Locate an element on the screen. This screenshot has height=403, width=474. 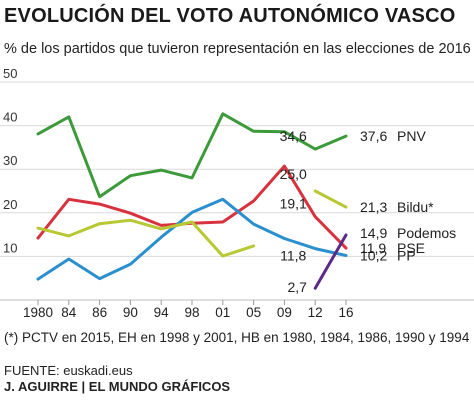
prev-value-label-pse: 19,1 is located at coordinates (293, 204).